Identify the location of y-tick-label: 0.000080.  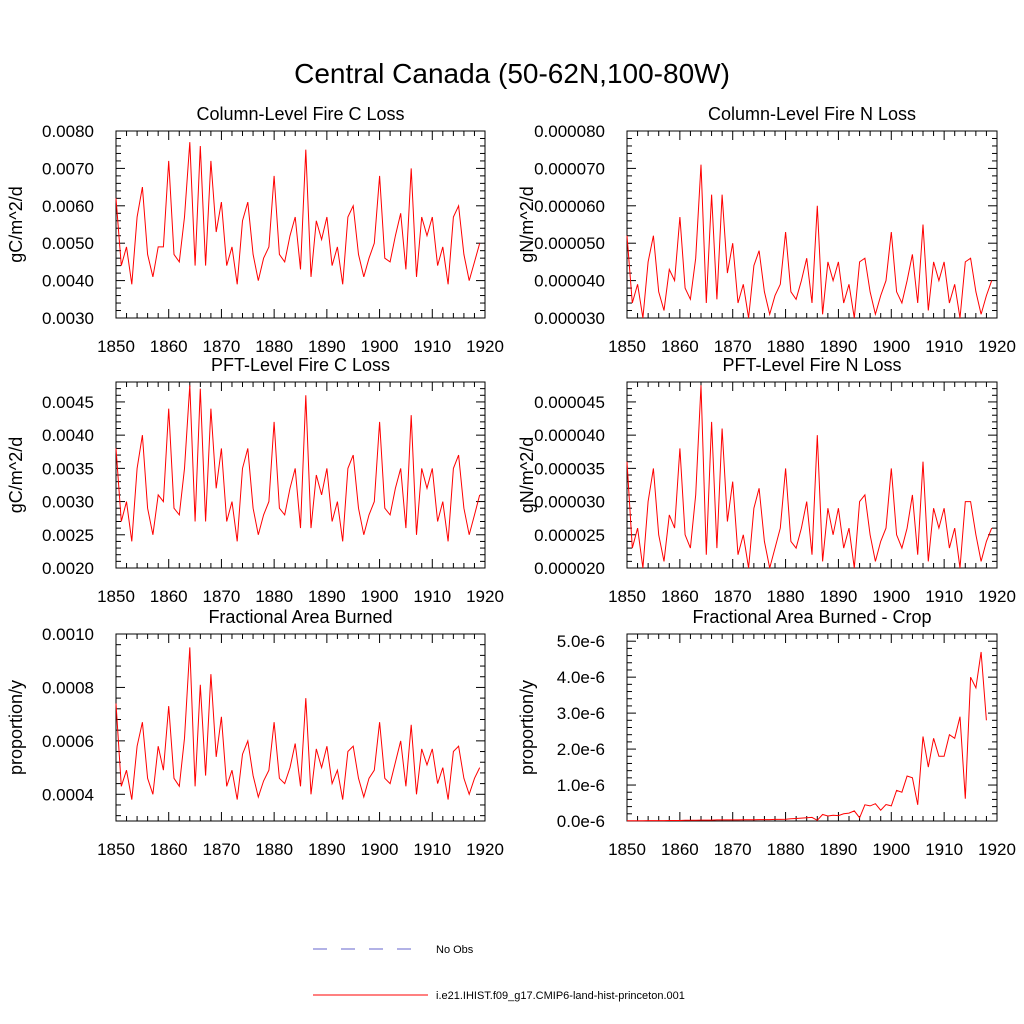
(569, 131).